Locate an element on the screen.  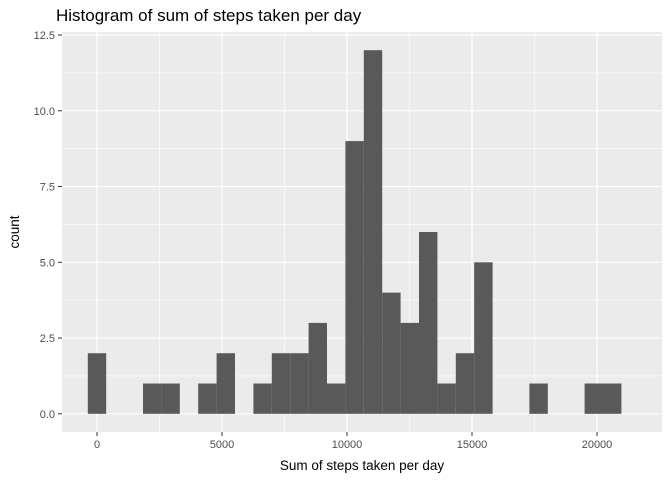
y-tick-label: 10.0 is located at coordinates (44, 112).